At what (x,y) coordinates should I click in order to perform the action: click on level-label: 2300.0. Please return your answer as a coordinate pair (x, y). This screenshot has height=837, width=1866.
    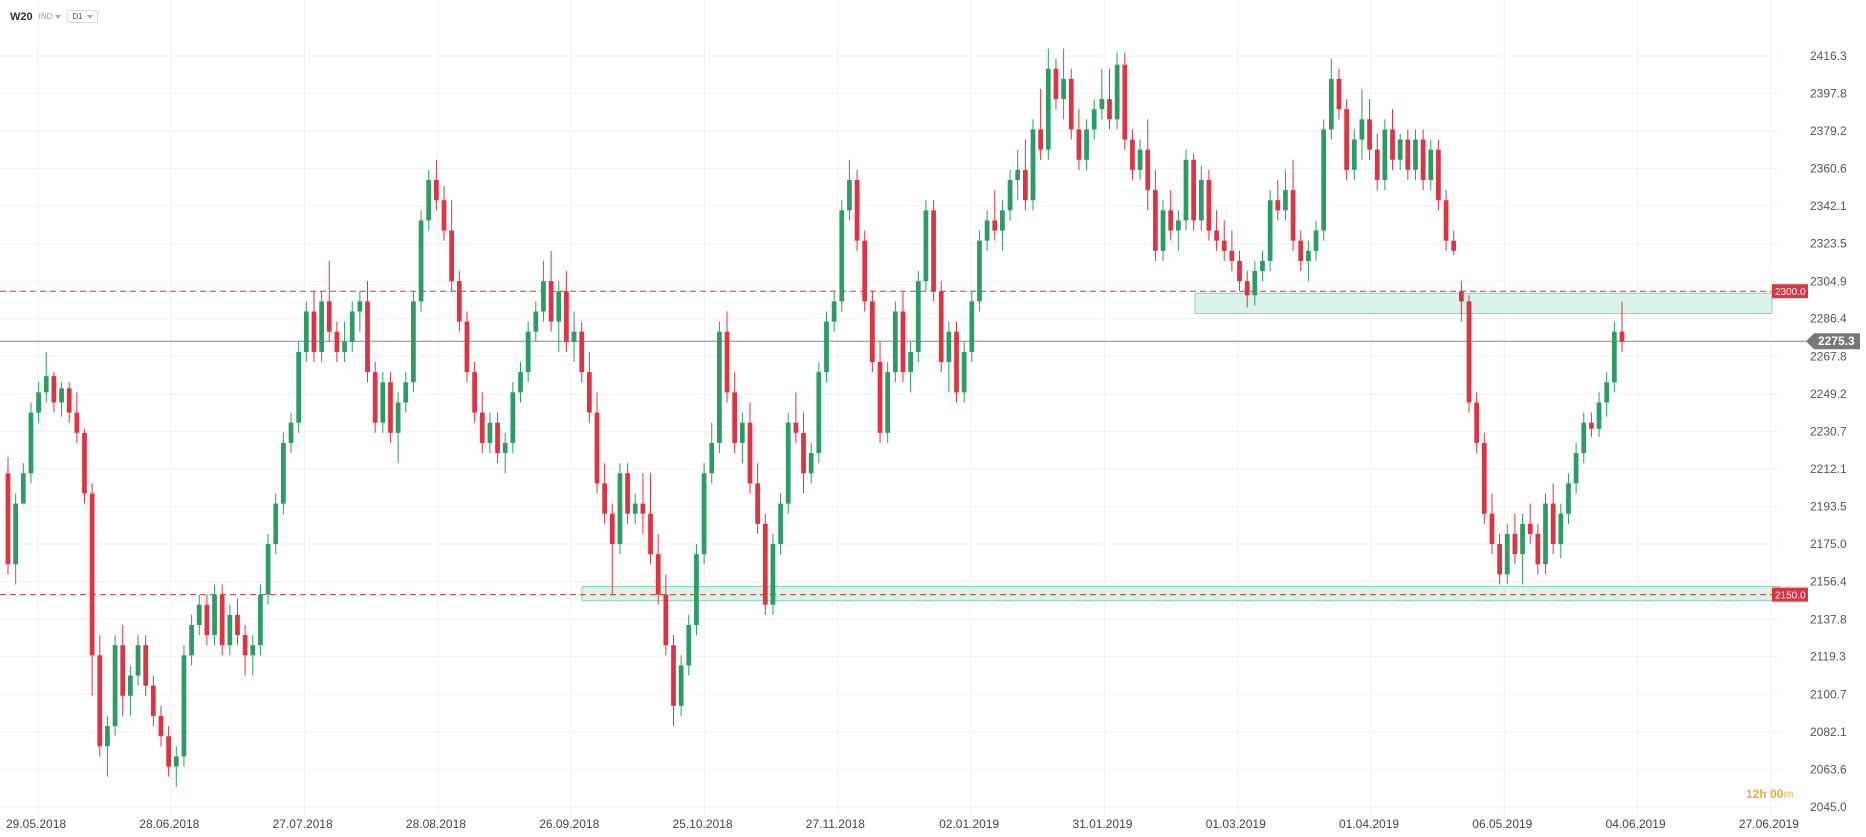
    Looking at the image, I should click on (1790, 292).